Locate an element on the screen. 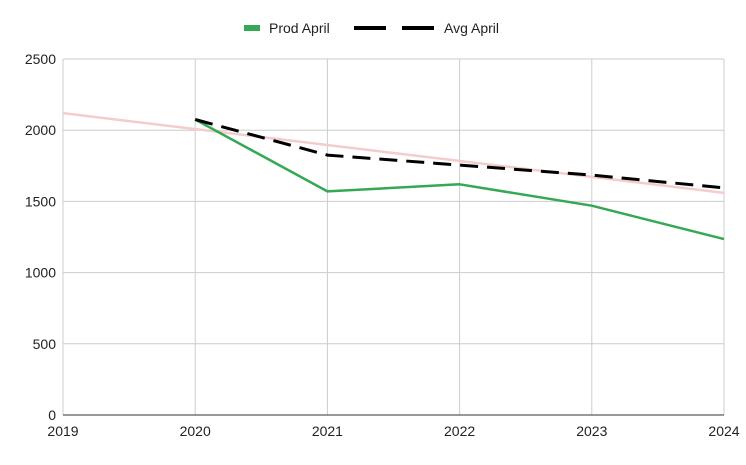 This screenshot has height=465, width=746. x-tick-label: 2024 is located at coordinates (723, 431).